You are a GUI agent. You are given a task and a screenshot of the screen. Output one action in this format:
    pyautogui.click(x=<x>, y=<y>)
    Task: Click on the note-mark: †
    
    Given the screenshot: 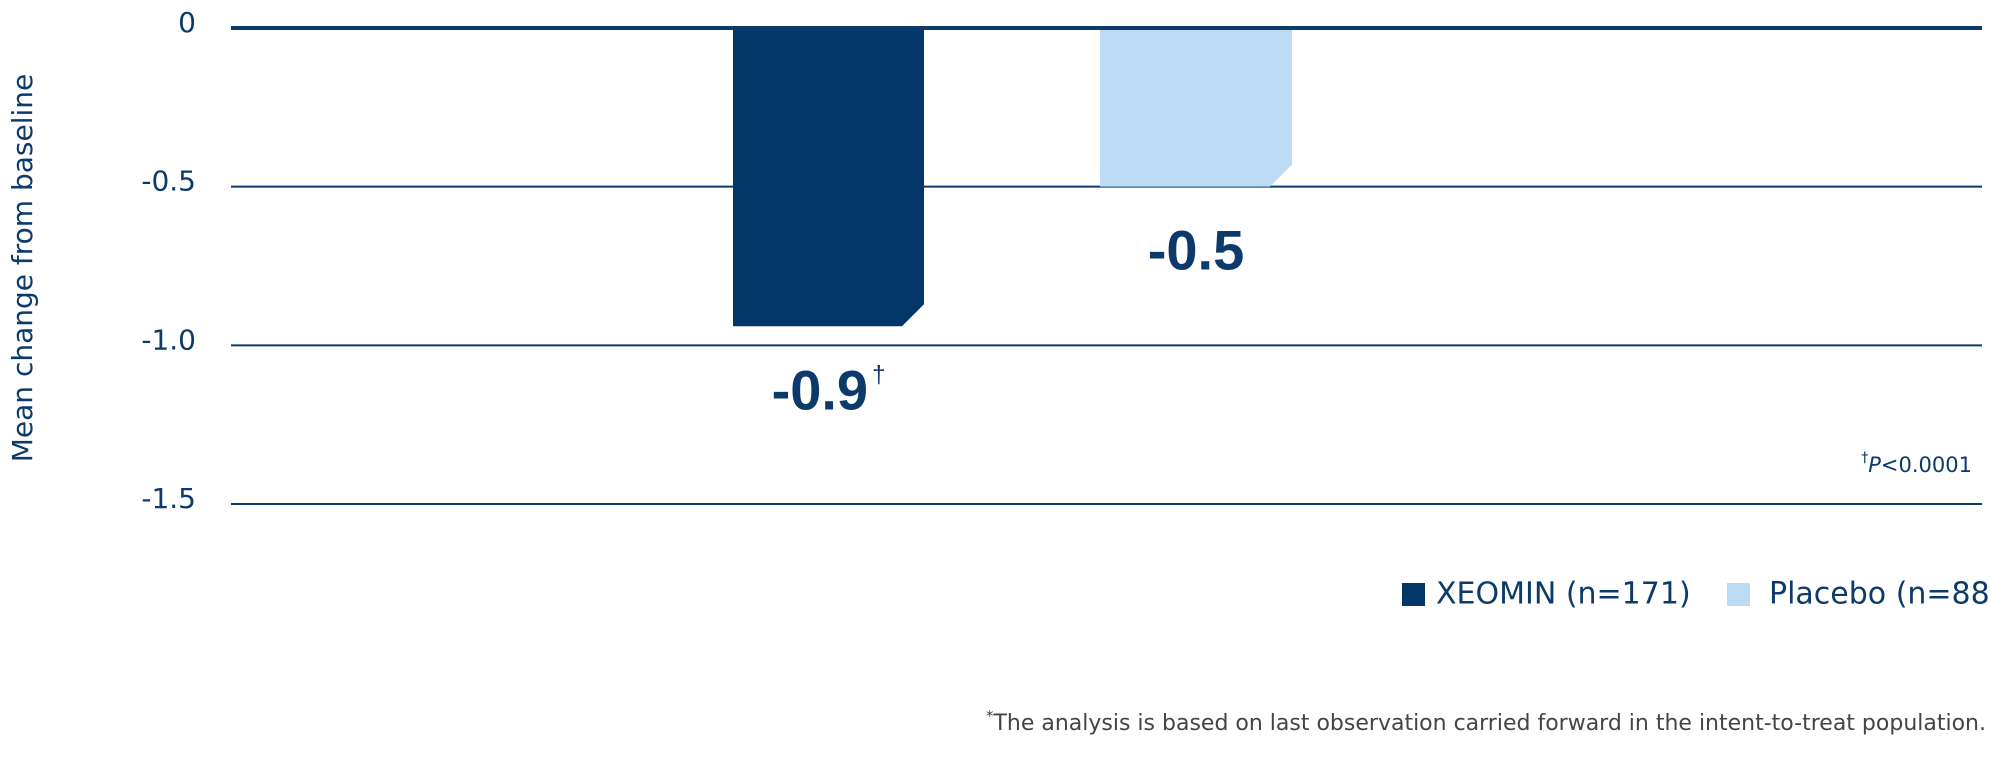 What is the action you would take?
    pyautogui.click(x=1864, y=458)
    